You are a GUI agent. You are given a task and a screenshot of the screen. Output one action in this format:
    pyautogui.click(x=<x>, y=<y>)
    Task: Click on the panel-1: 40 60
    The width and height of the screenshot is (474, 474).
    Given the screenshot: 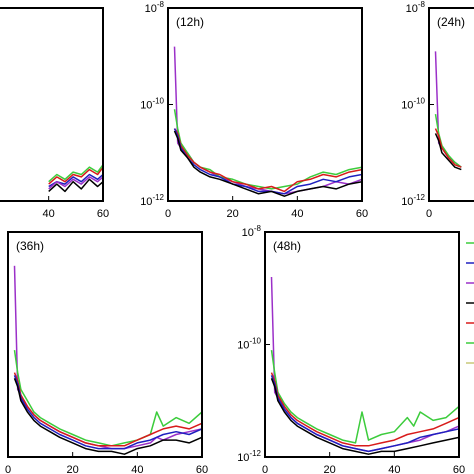 What is the action you would take?
    pyautogui.click(x=54, y=113)
    